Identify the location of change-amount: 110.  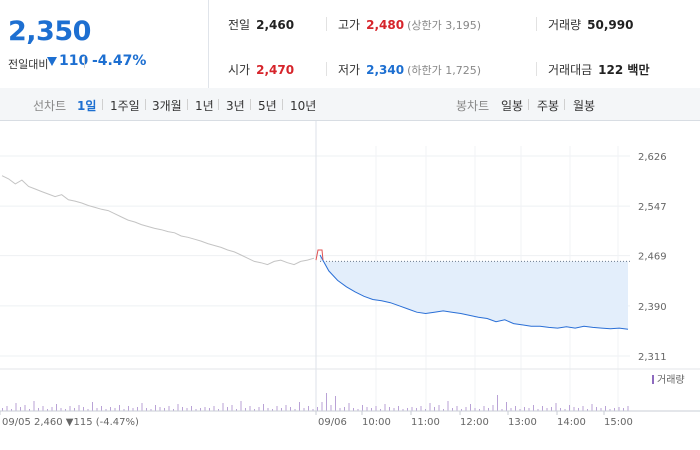
(74, 61).